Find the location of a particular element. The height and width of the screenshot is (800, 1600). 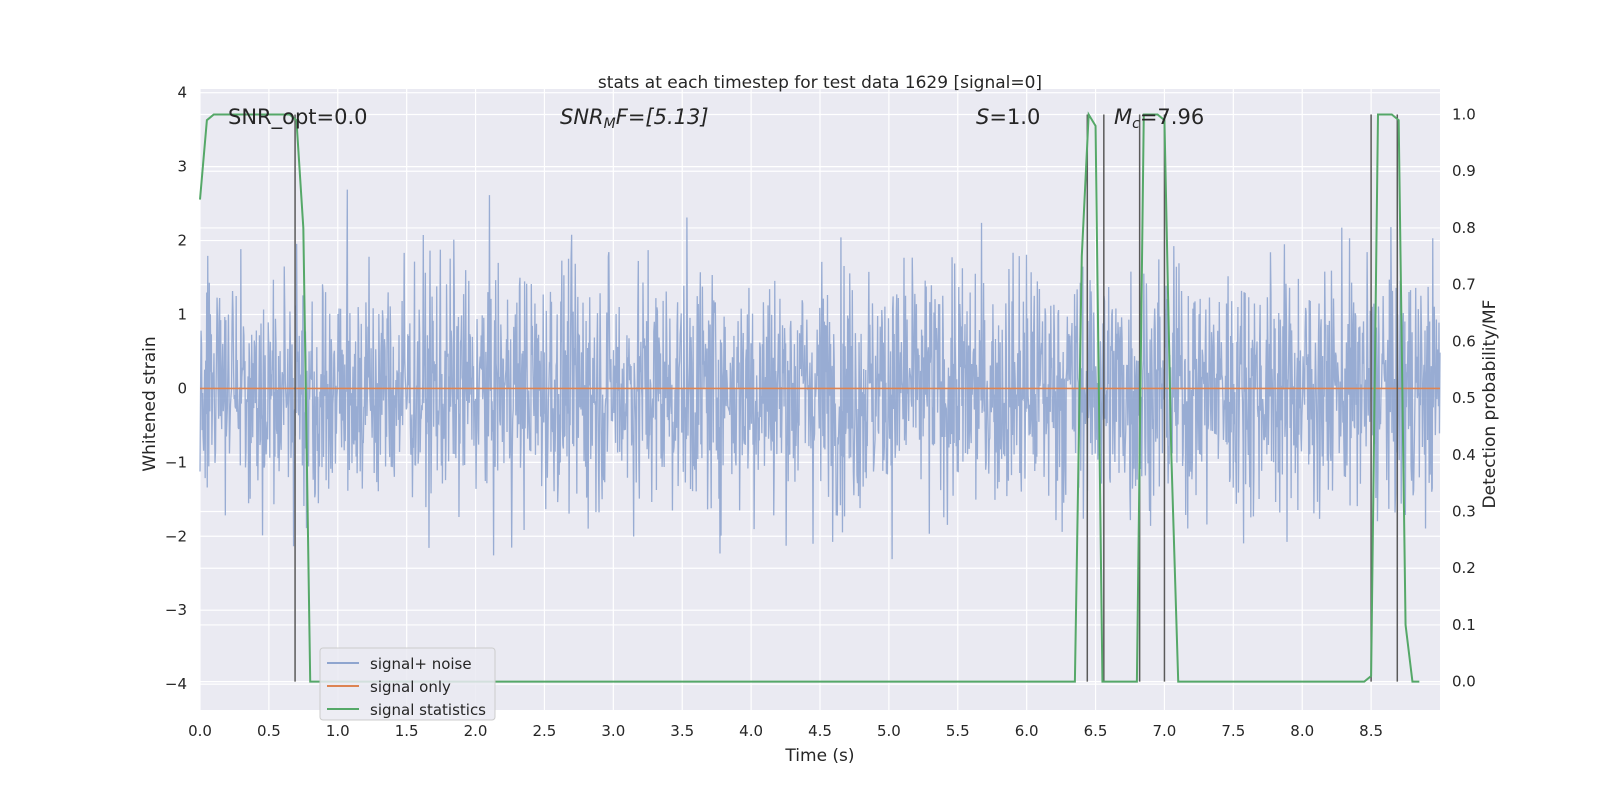

x-tick-label: 8.5 is located at coordinates (1371, 731).